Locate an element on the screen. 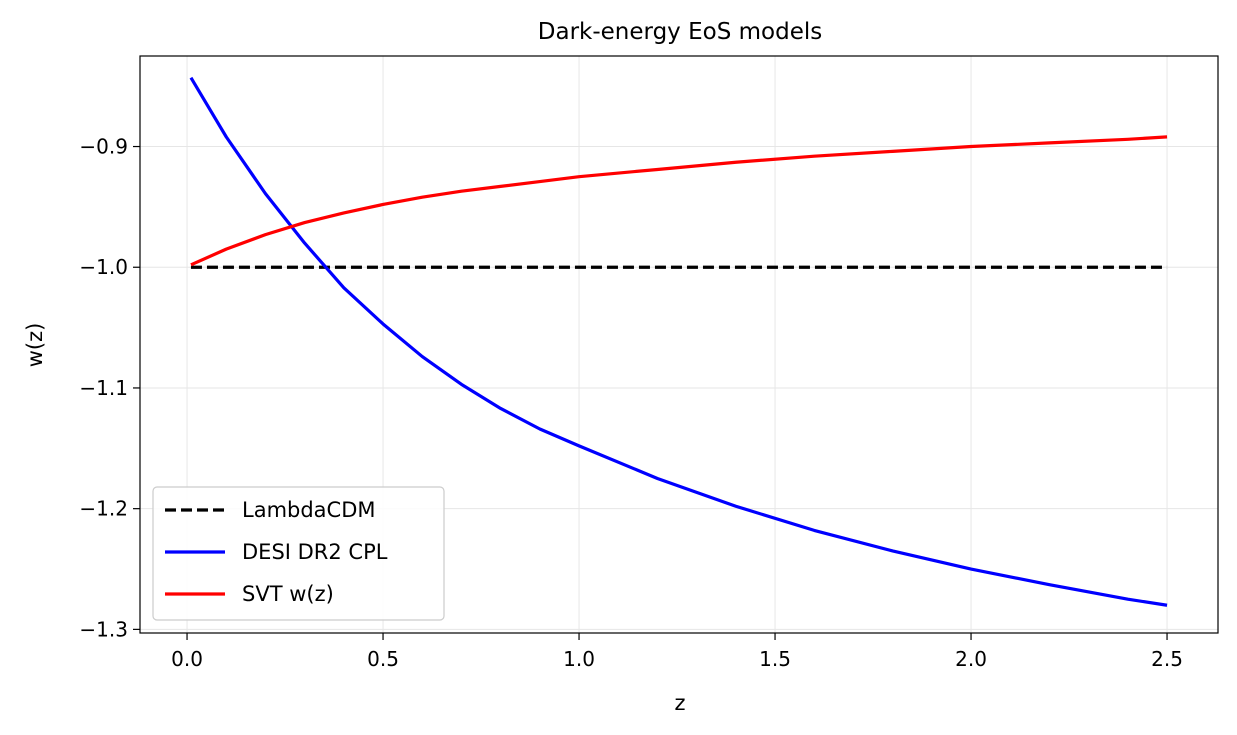 This screenshot has height=735, width=1237. x-tick-label-3: 1.5 is located at coordinates (775, 659).